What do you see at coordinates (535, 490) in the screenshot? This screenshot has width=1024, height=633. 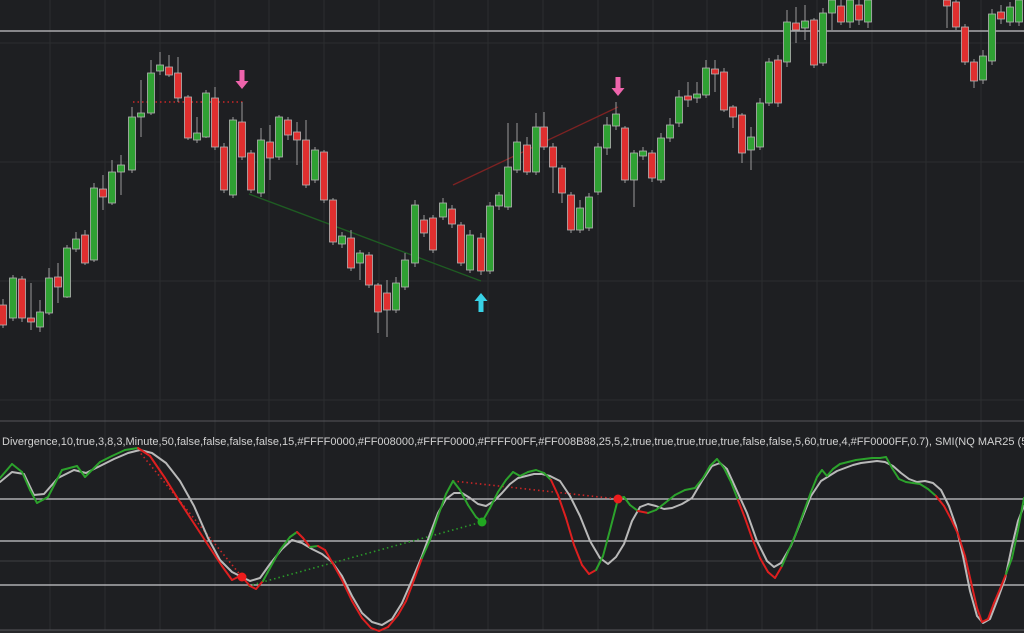 I see `smi-divergence-line` at bounding box center [535, 490].